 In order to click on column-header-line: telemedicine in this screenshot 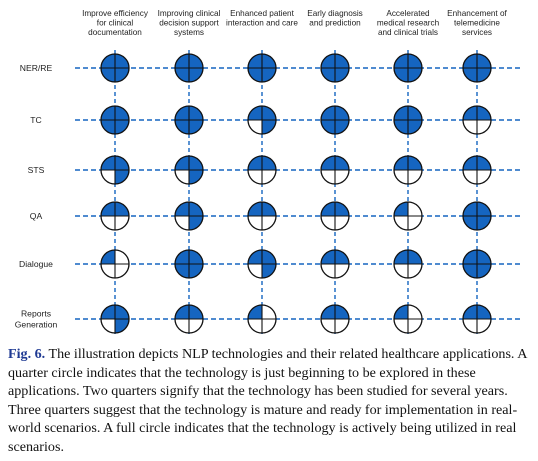, I will do `click(477, 23)`.